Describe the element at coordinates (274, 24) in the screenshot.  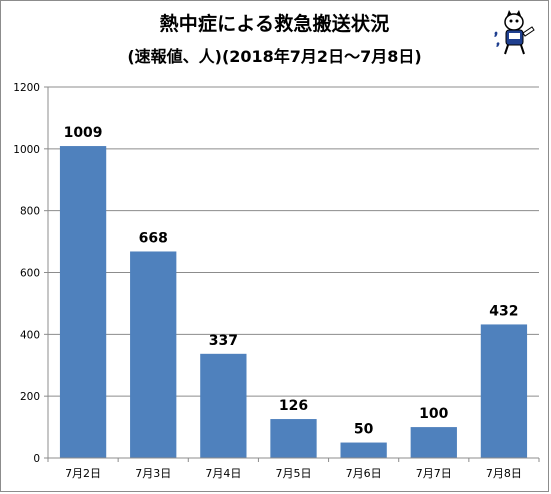
I see `chart-title: 熱中症による救急搬送状況` at that location.